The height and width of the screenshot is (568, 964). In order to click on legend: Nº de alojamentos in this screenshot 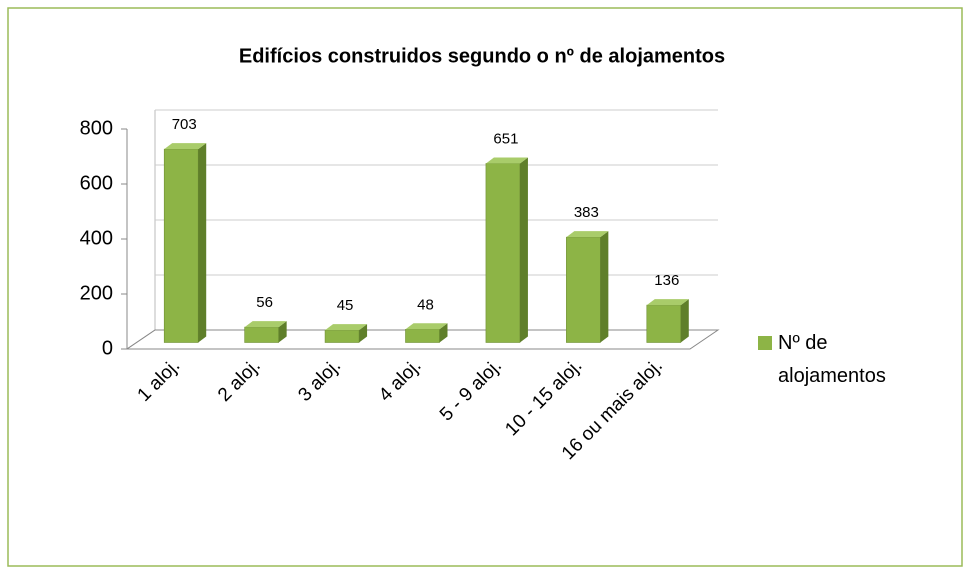, I will do `click(858, 360)`.